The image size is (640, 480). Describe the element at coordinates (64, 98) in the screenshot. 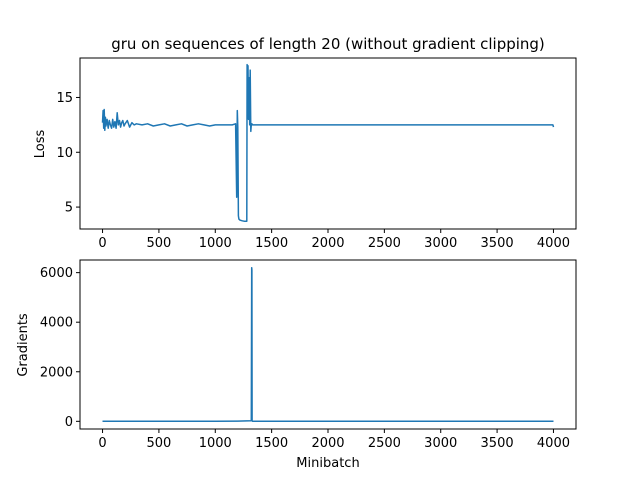

I see `loss-y-tick-label: 15` at that location.